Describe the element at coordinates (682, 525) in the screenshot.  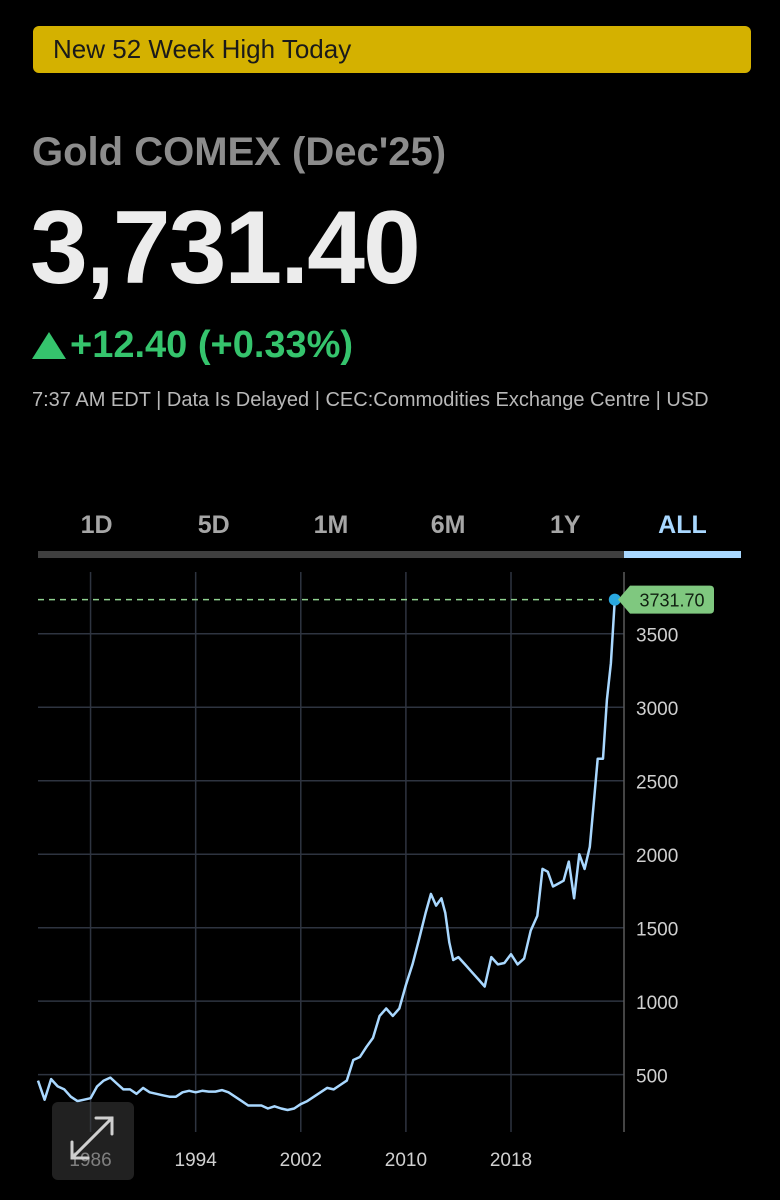
I see `tab-all: ALL` at that location.